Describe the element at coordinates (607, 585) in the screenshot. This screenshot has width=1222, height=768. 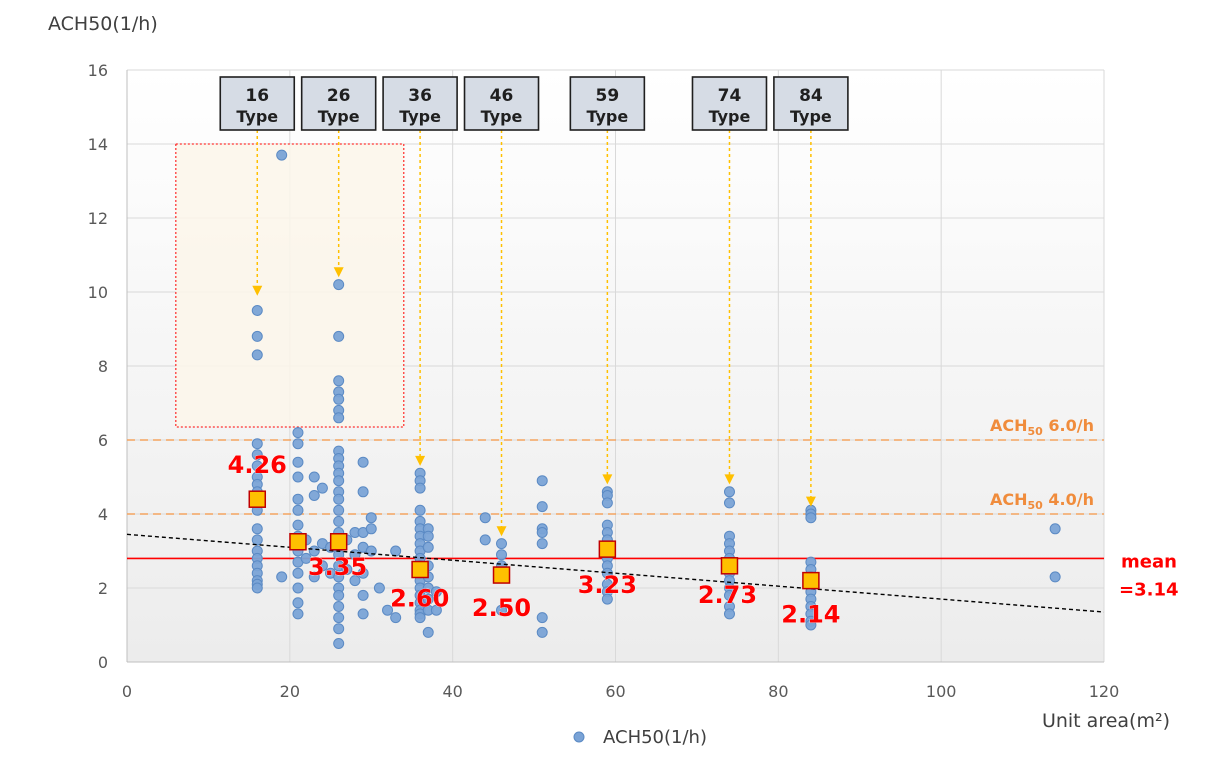
I see `average-value-label: 3.23` at that location.